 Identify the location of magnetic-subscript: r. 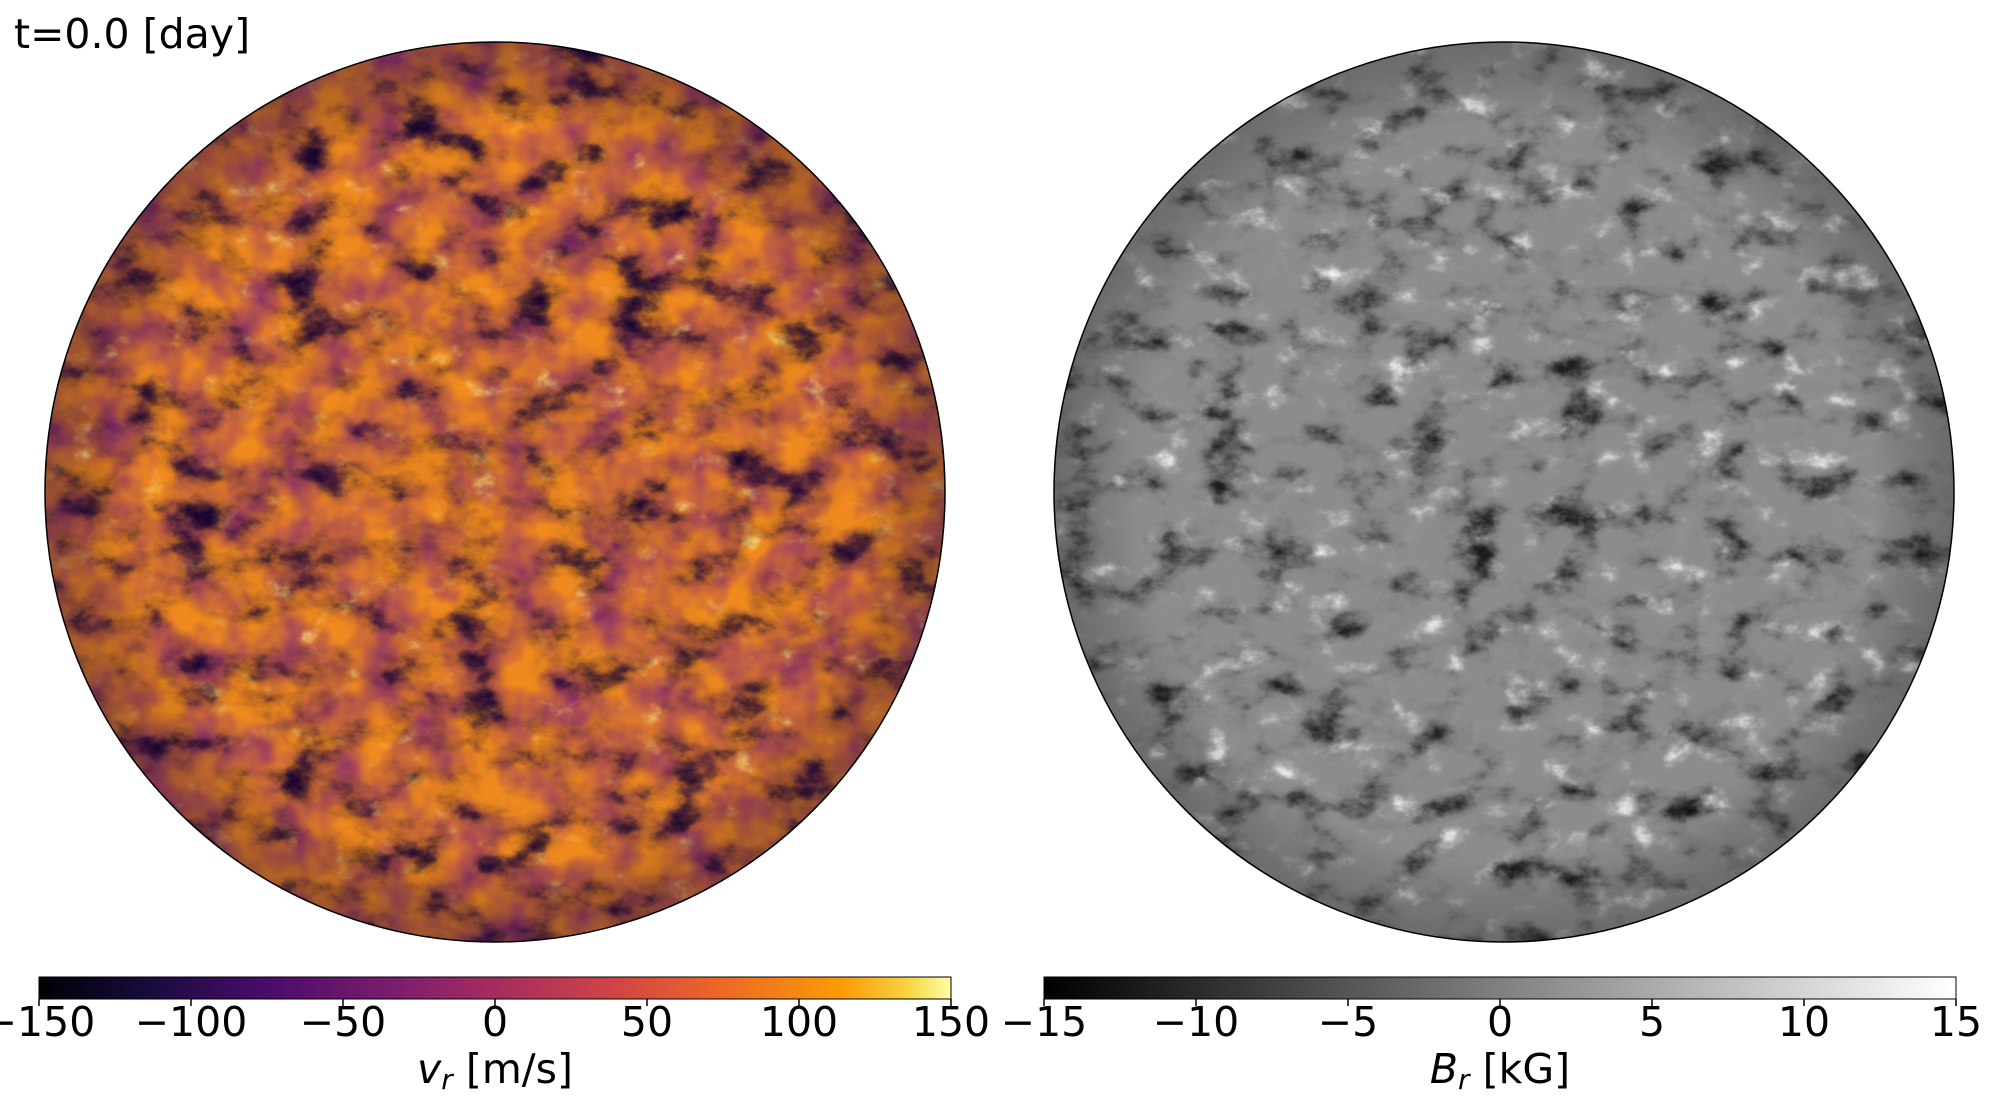
(1464, 1079).